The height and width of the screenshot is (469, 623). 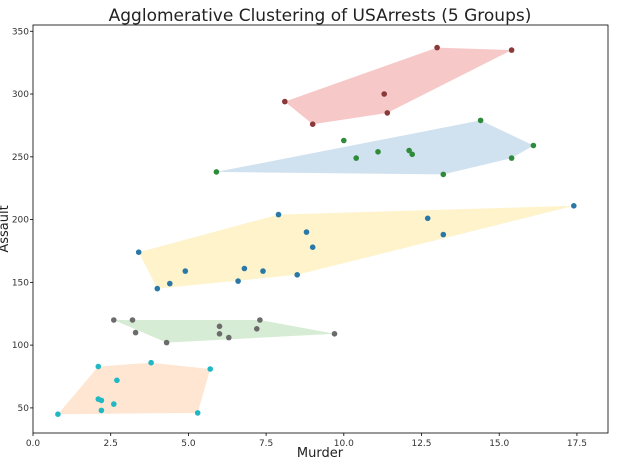 What do you see at coordinates (6, 228) in the screenshot?
I see `y-axis-label: Assault` at bounding box center [6, 228].